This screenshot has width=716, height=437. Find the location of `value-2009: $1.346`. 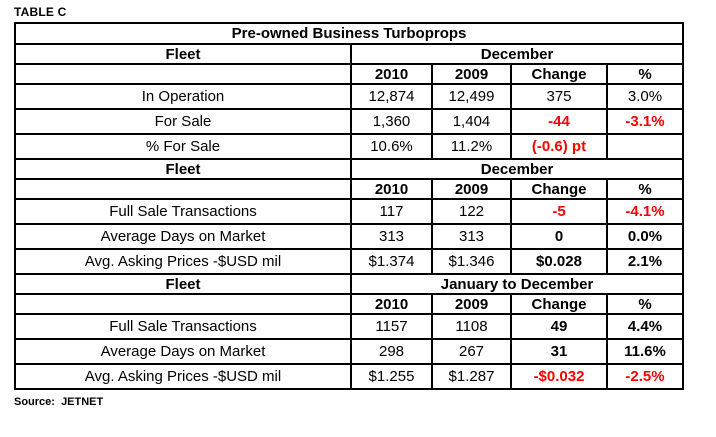

value-2009: $1.346 is located at coordinates (471, 261).